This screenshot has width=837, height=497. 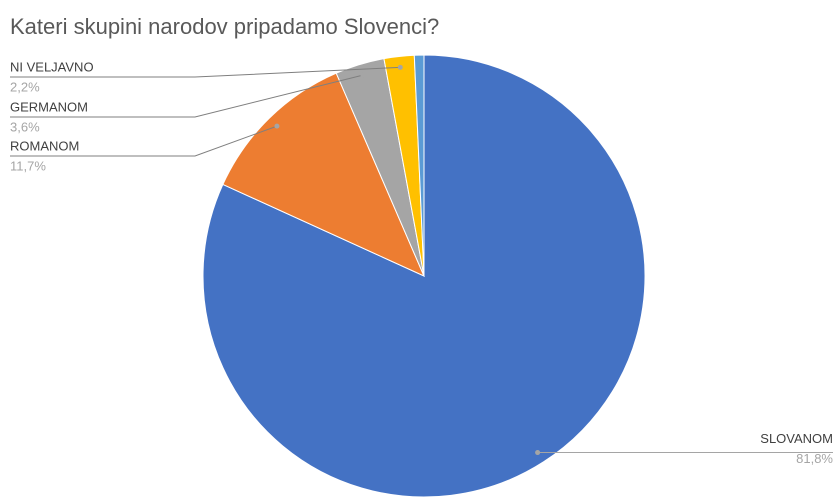 I want to click on data-label-category: ROMANOM, so click(x=44, y=145).